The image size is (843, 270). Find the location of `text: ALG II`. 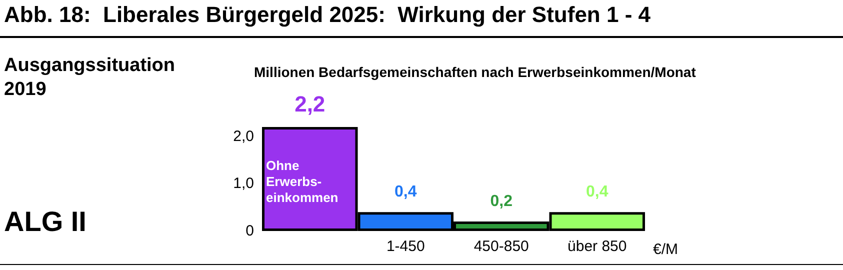

text: ALG II is located at coordinates (45, 222).